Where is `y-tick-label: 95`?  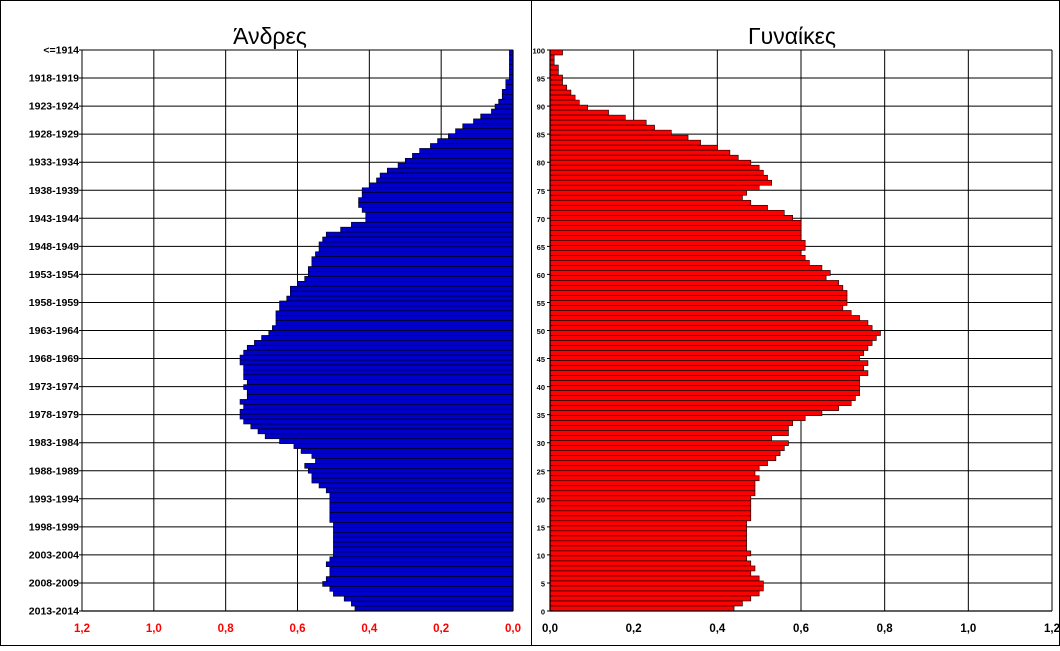 y-tick-label: 95 is located at coordinates (541, 79).